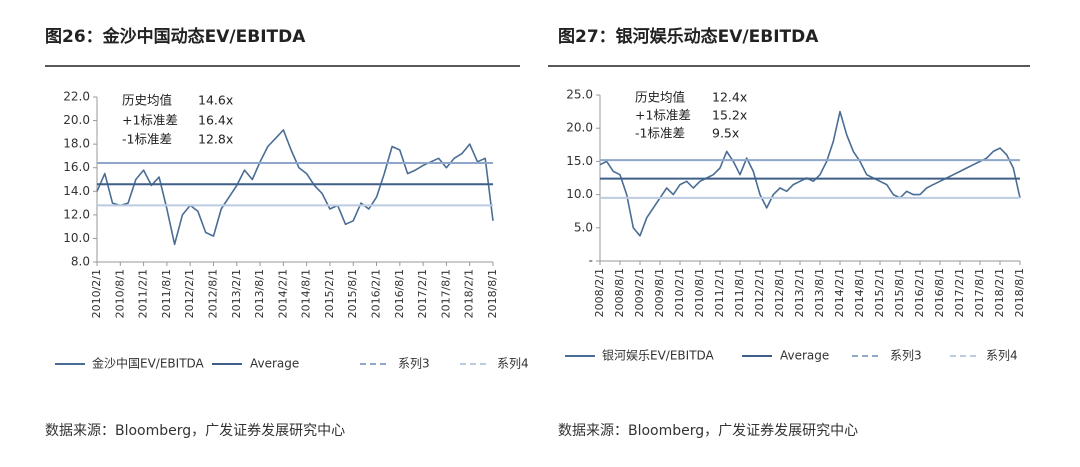  I want to click on y-tick-label: 18.0, so click(76, 144).